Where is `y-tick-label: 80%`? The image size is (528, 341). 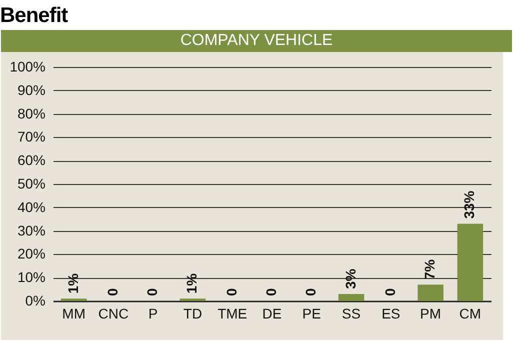
y-tick-label: 80% is located at coordinates (31, 113).